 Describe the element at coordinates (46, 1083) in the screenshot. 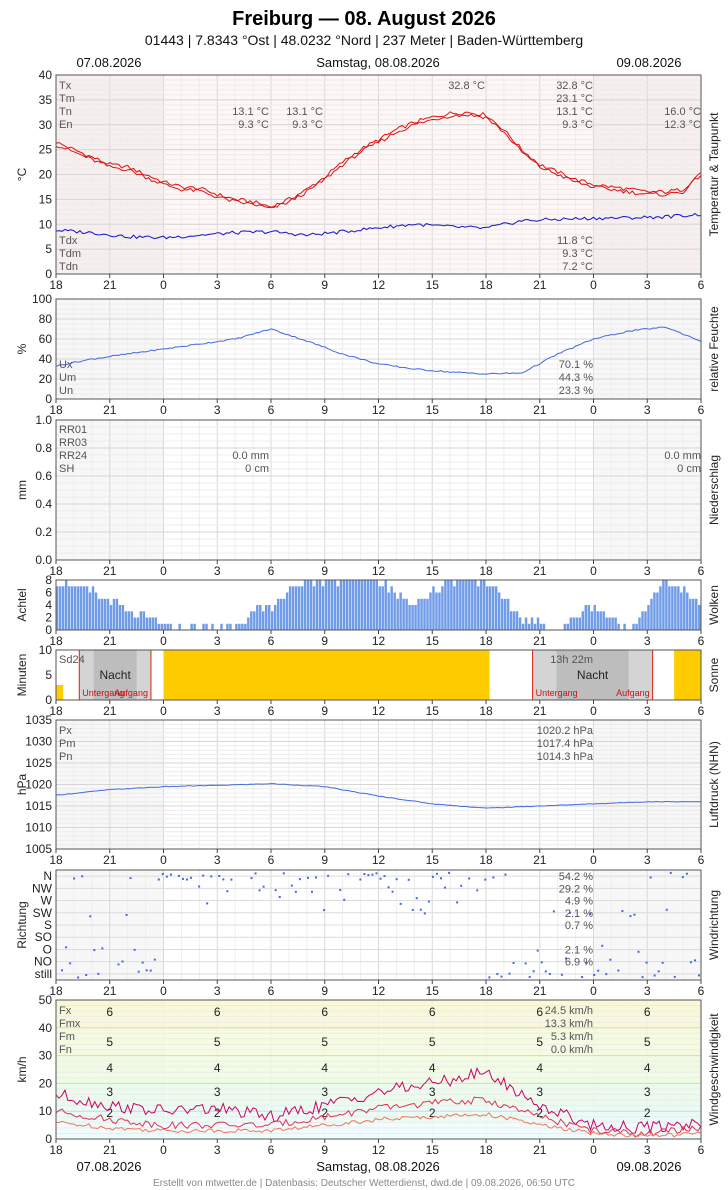

I see `windspeed-ytick-label: 20` at that location.